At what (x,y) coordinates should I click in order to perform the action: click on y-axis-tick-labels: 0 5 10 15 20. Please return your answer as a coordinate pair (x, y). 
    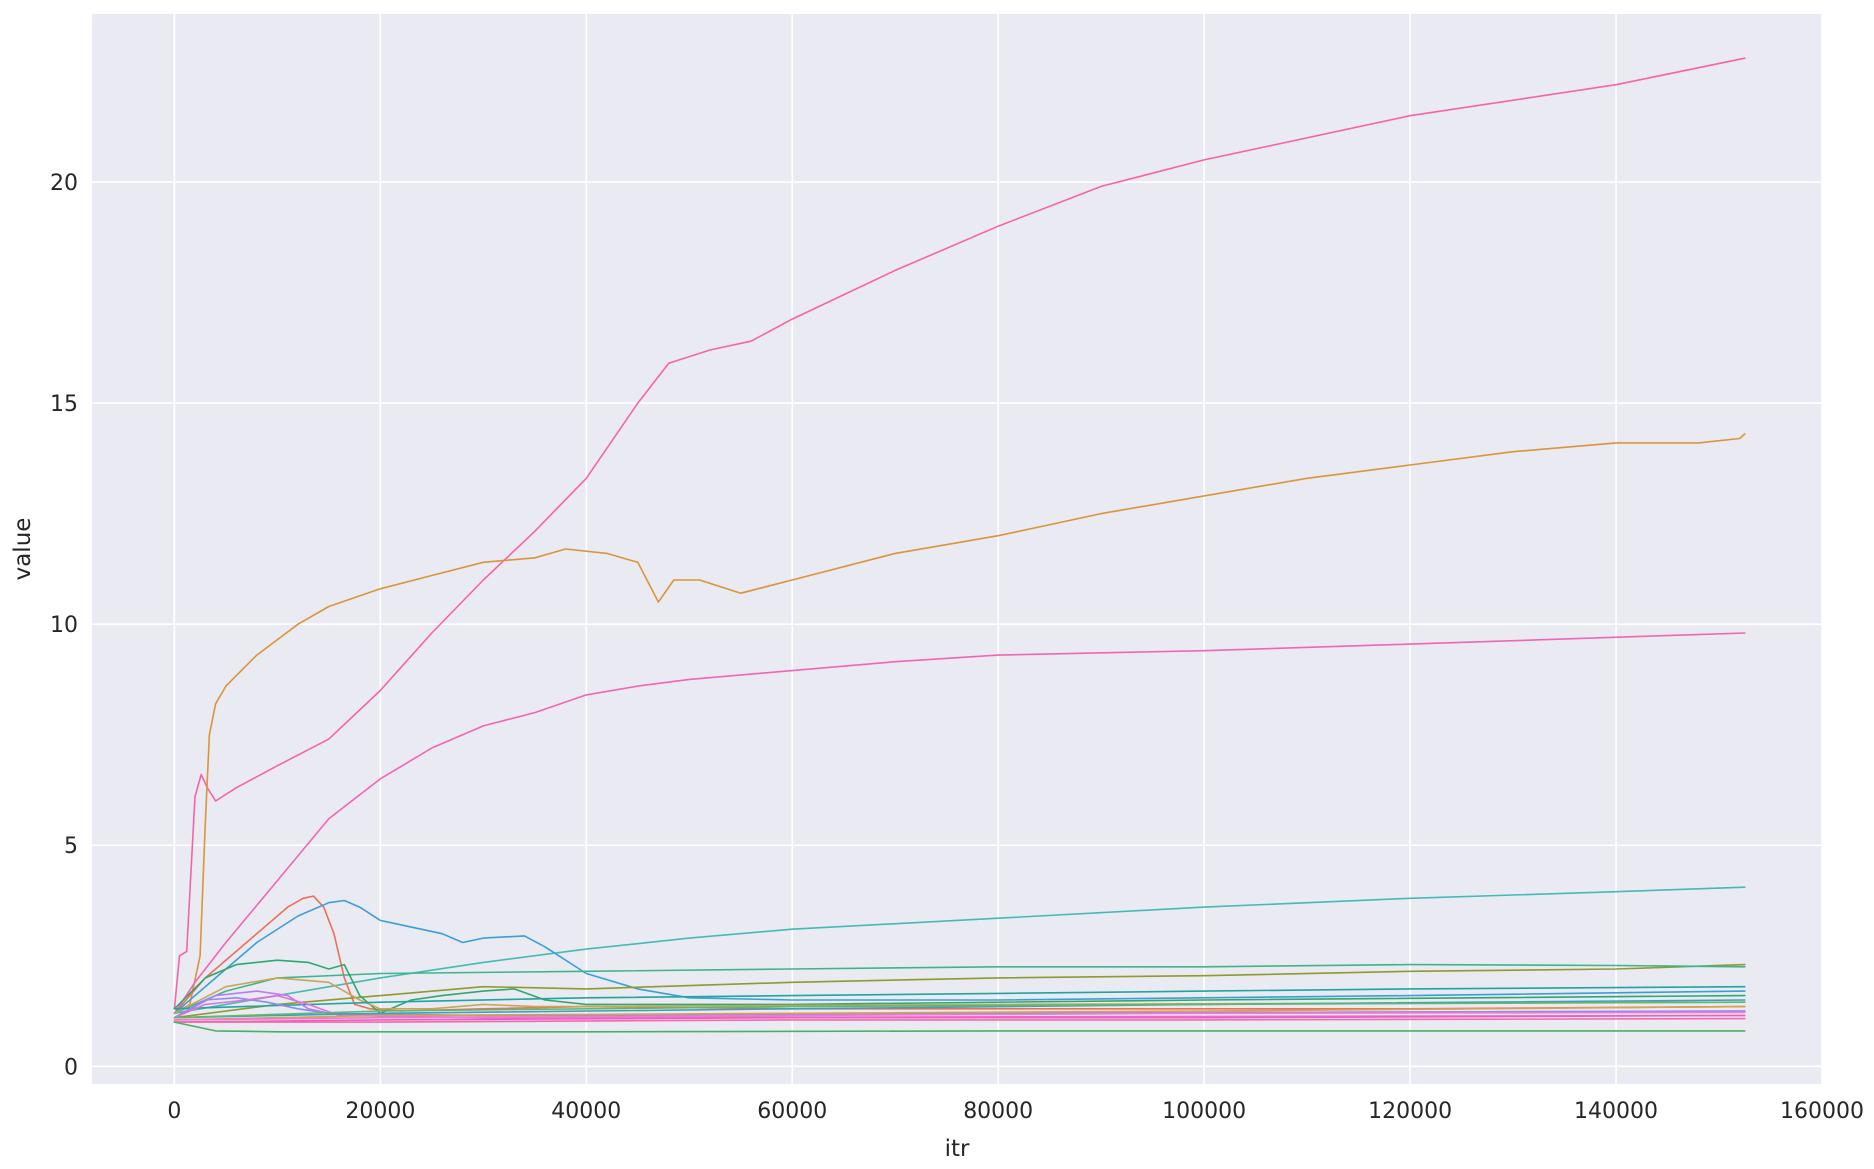
    Looking at the image, I should click on (64, 625).